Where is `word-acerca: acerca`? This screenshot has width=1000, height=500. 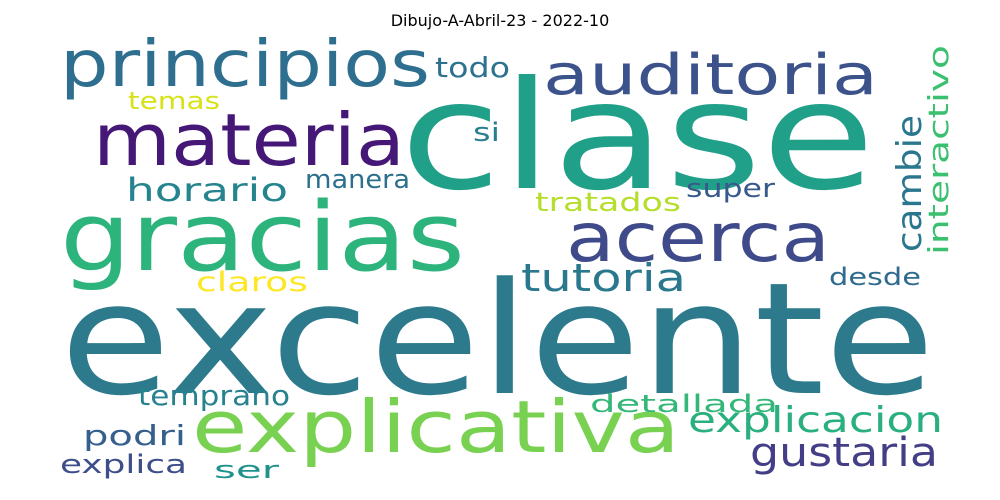 word-acerca: acerca is located at coordinates (698, 238).